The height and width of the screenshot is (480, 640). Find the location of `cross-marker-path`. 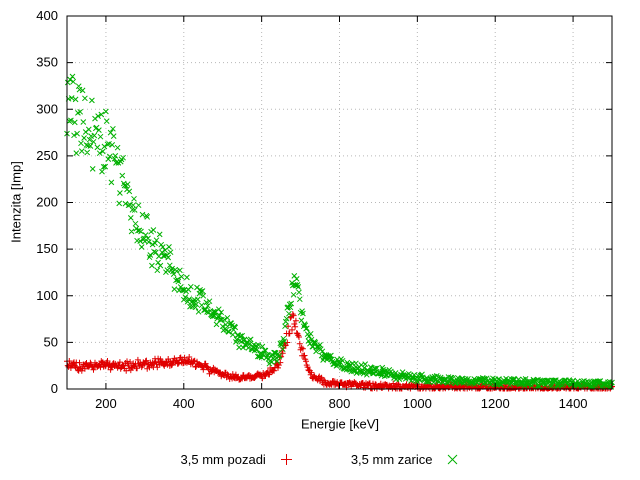

cross-marker-path is located at coordinates (453, 459).